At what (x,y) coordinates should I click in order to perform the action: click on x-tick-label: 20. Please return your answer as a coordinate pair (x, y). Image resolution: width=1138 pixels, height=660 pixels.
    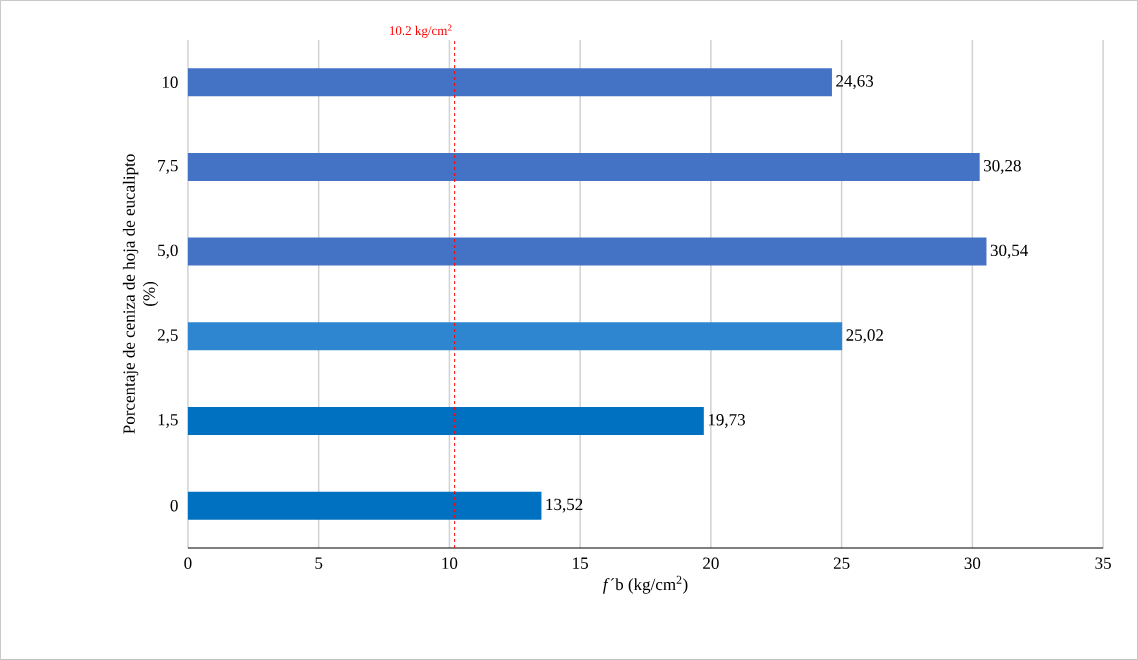
    Looking at the image, I should click on (711, 563).